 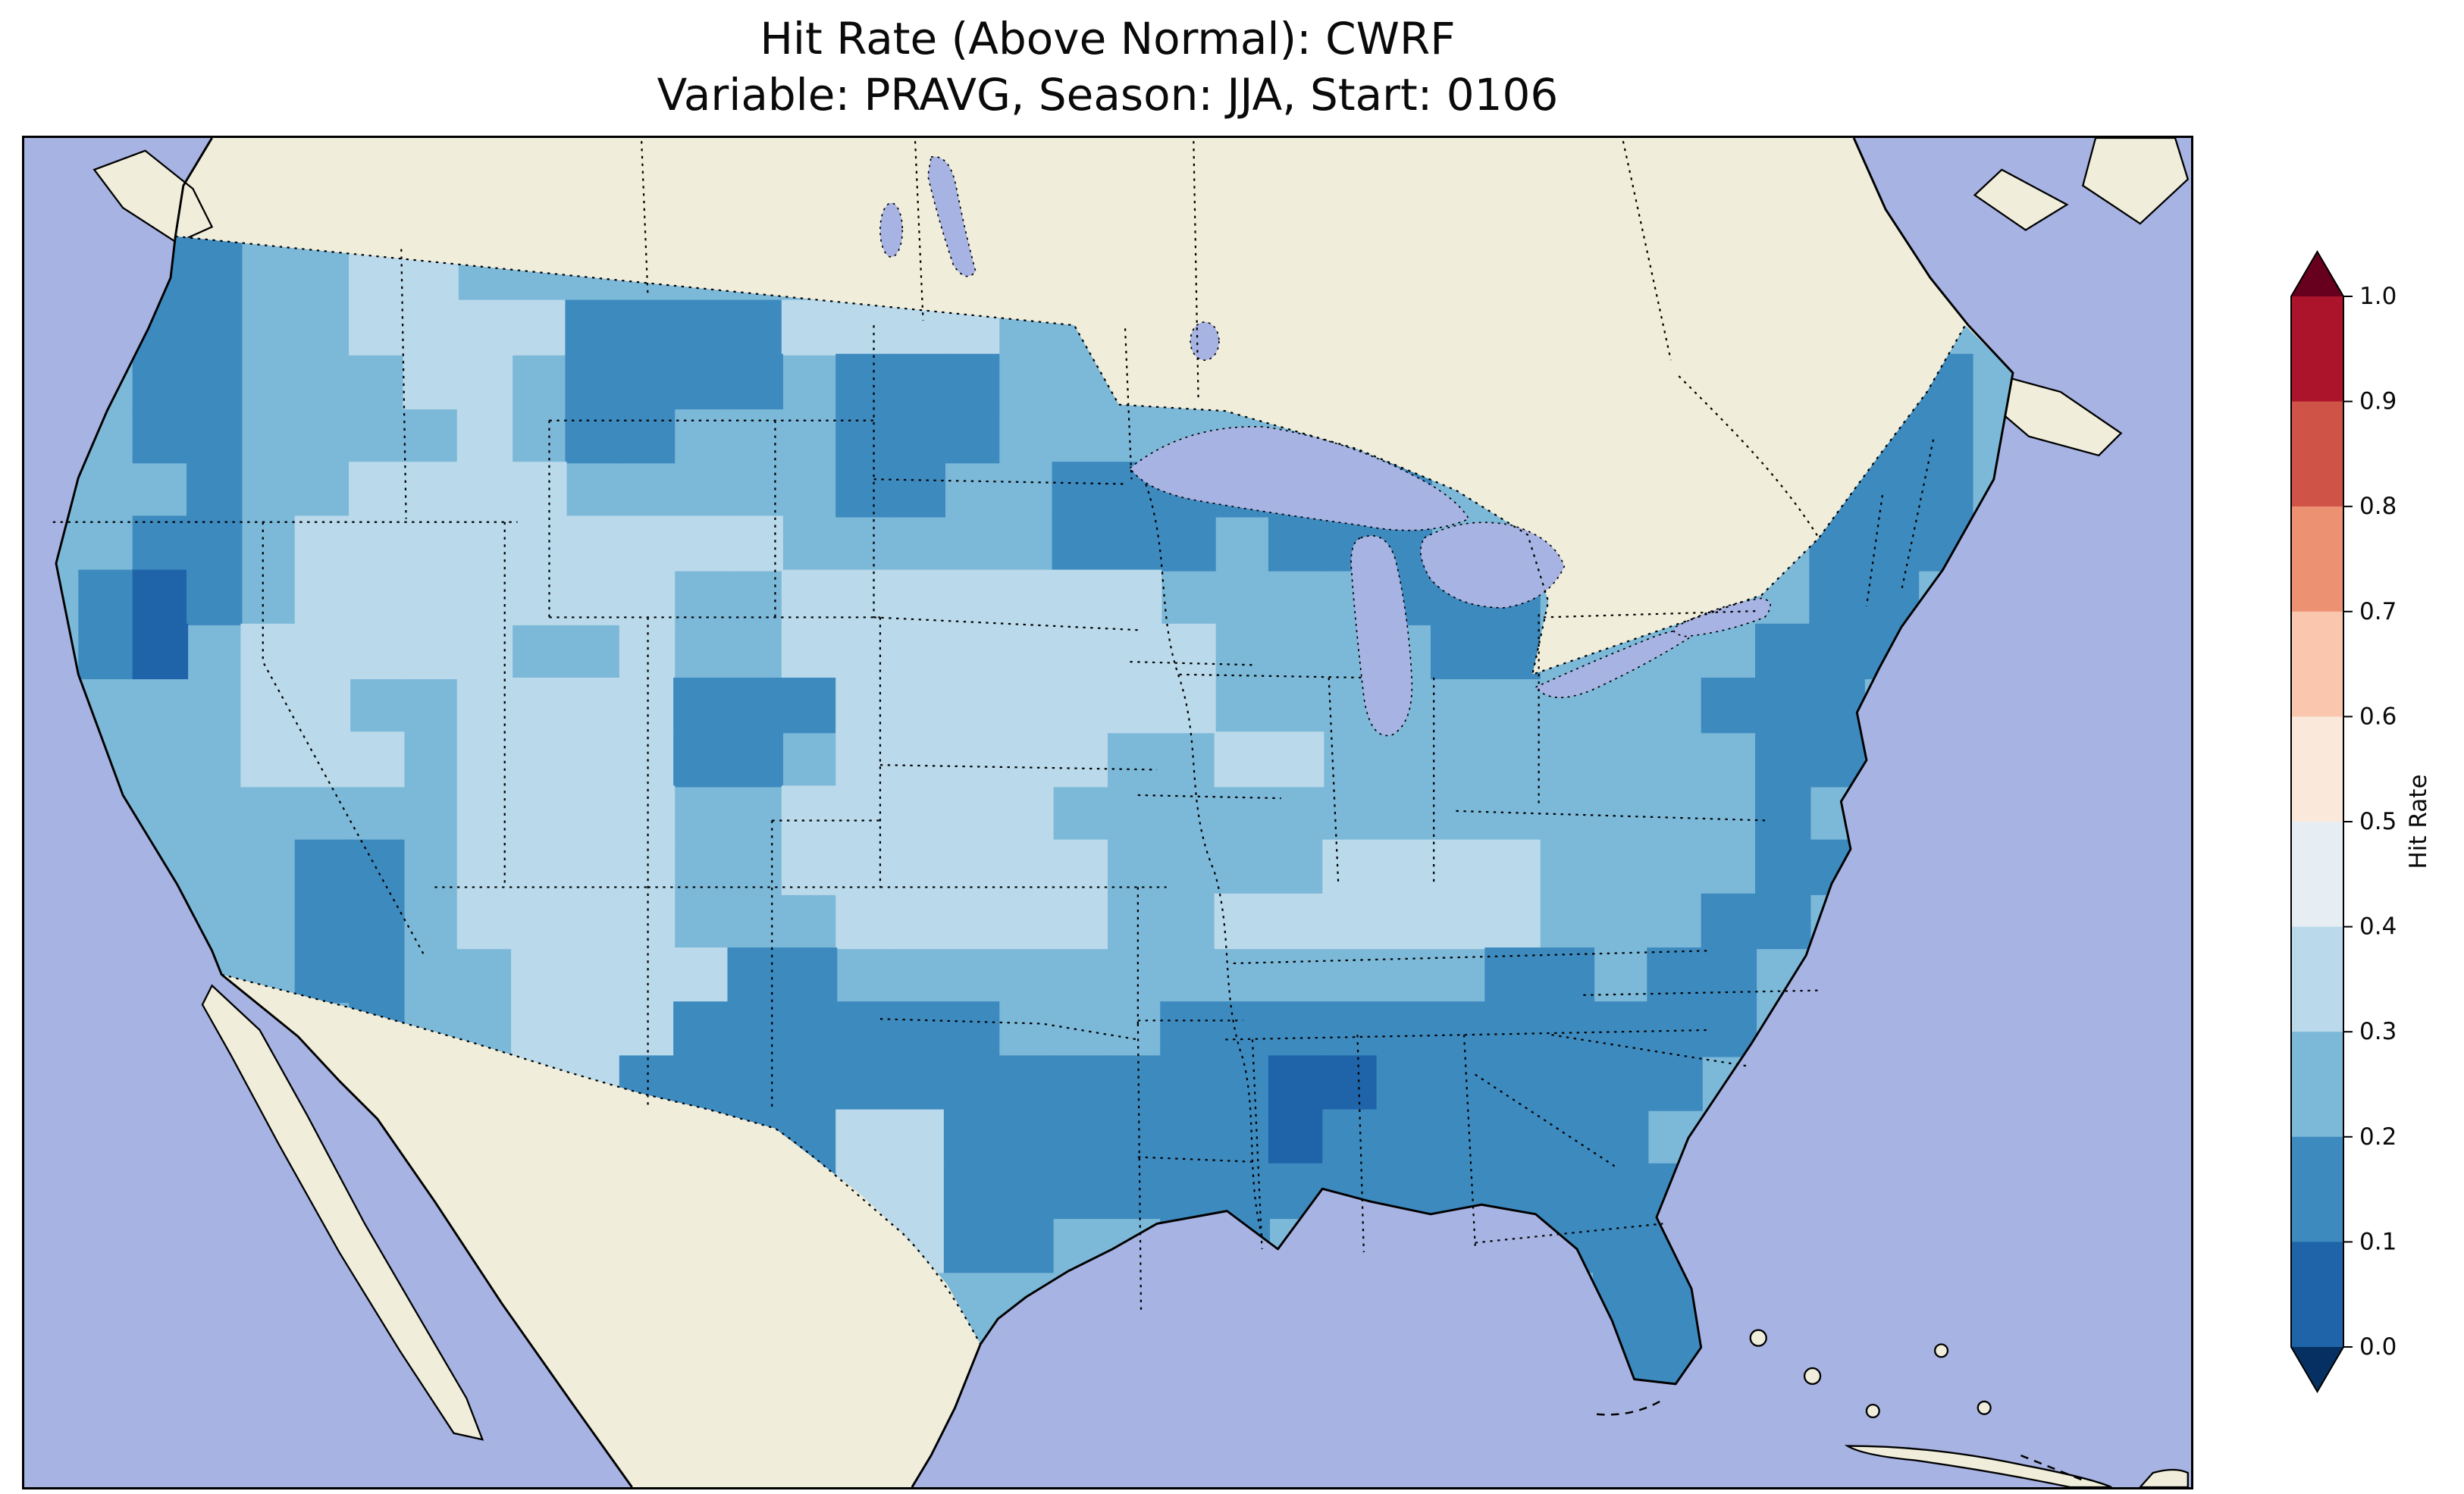 What do you see at coordinates (2378, 821) in the screenshot?
I see `colorbar-tick-label: 0.5` at bounding box center [2378, 821].